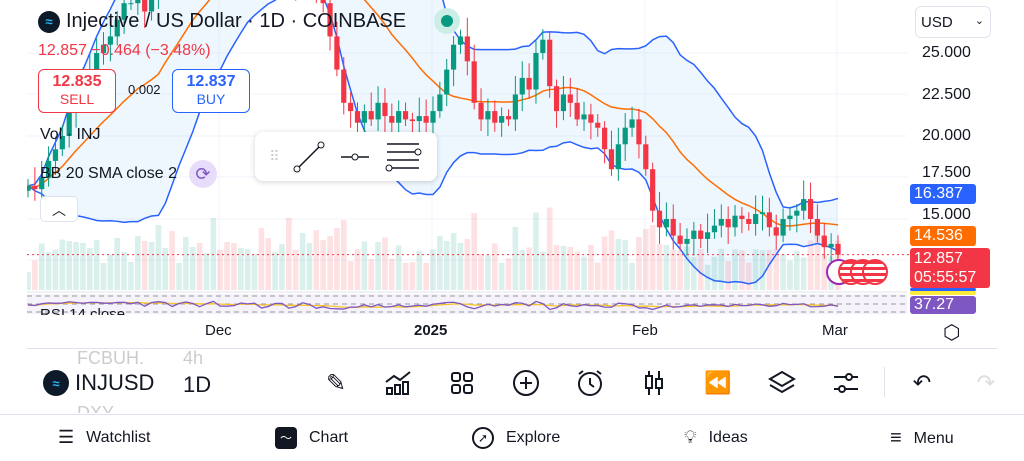 The height and width of the screenshot is (461, 1024). I want to click on symbol-wheel-prev: FCBUH. 4h, so click(140, 358).